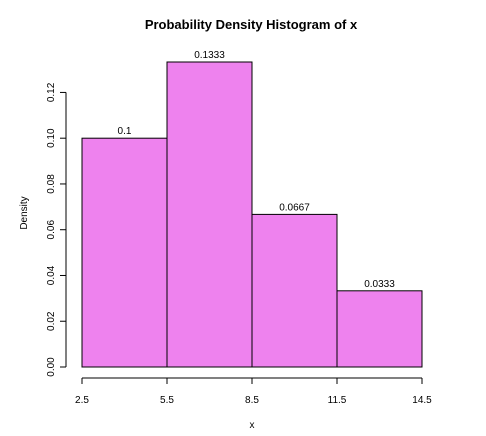 Image resolution: width=486 pixels, height=436 pixels. I want to click on bar-value-label: 0.0333, so click(379, 284).